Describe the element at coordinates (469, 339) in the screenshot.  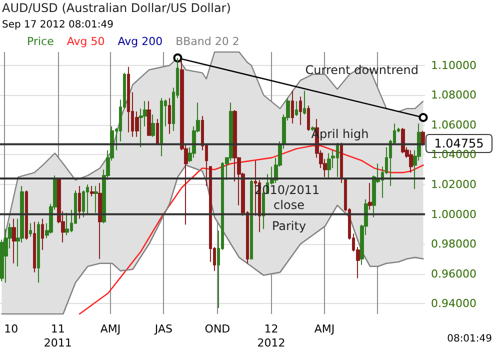
I see `text: 08:01:49` at that location.